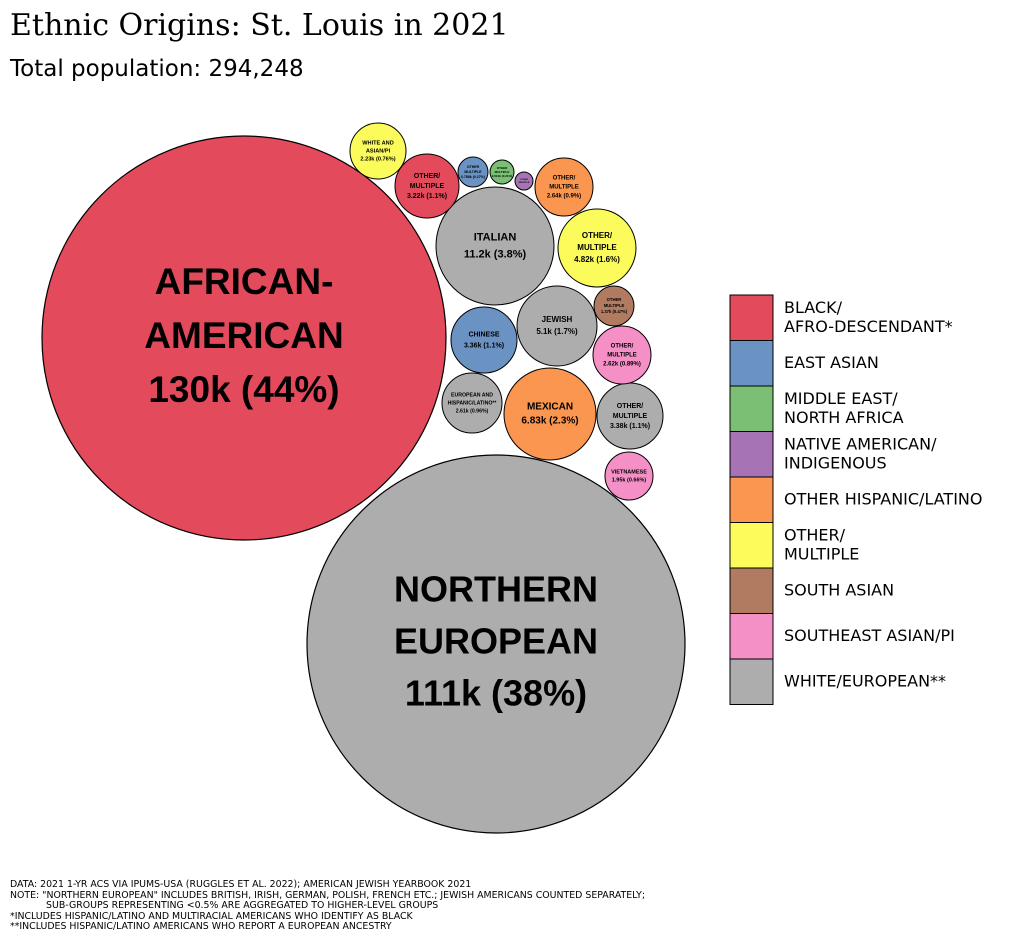 This screenshot has width=1024, height=937. Describe the element at coordinates (550, 407) in the screenshot. I see `bubble-label: MEXICAN` at that location.